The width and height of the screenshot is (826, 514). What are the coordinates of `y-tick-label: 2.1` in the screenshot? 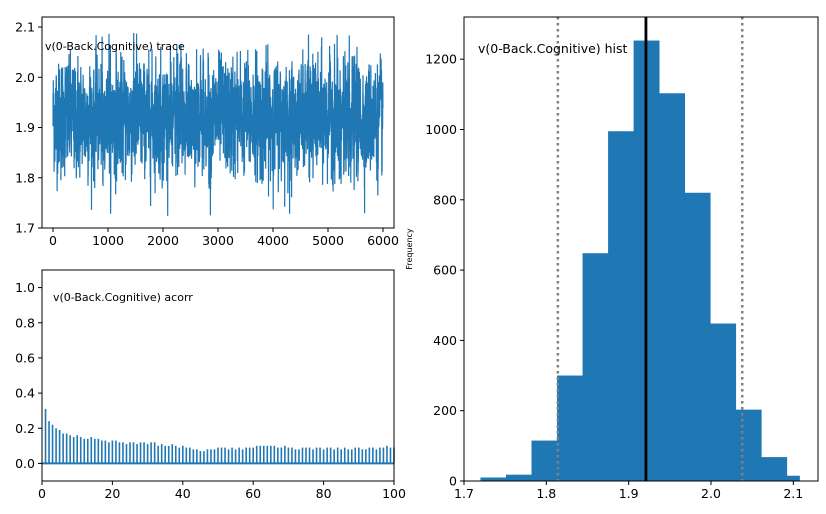 It's located at (25, 27).